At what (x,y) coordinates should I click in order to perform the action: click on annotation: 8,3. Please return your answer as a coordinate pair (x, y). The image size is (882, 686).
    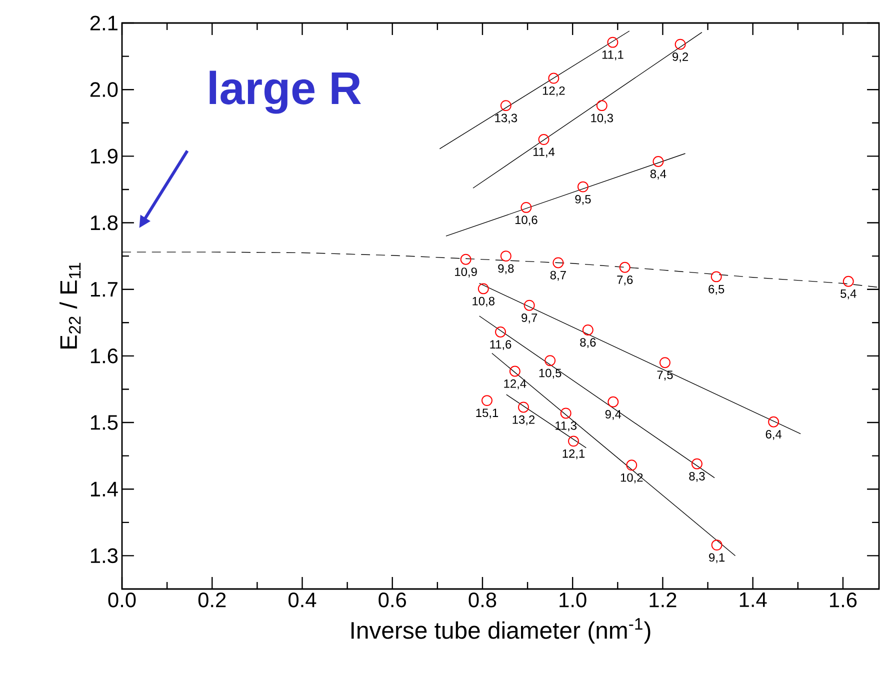
    Looking at the image, I should click on (697, 477).